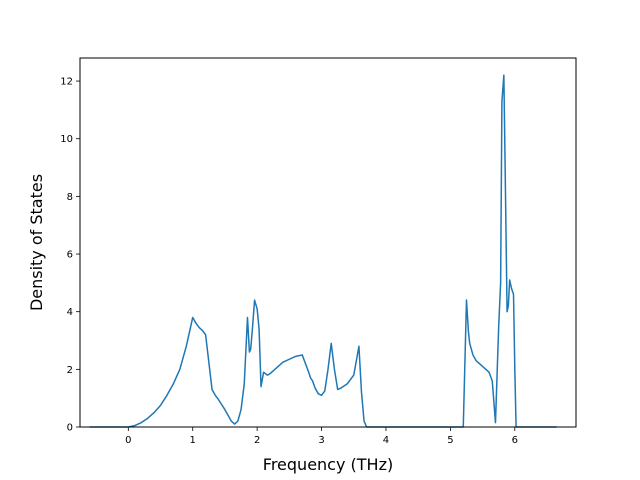 This screenshot has height=480, width=640. What do you see at coordinates (193, 440) in the screenshot?
I see `x-tick-label: 1` at bounding box center [193, 440].